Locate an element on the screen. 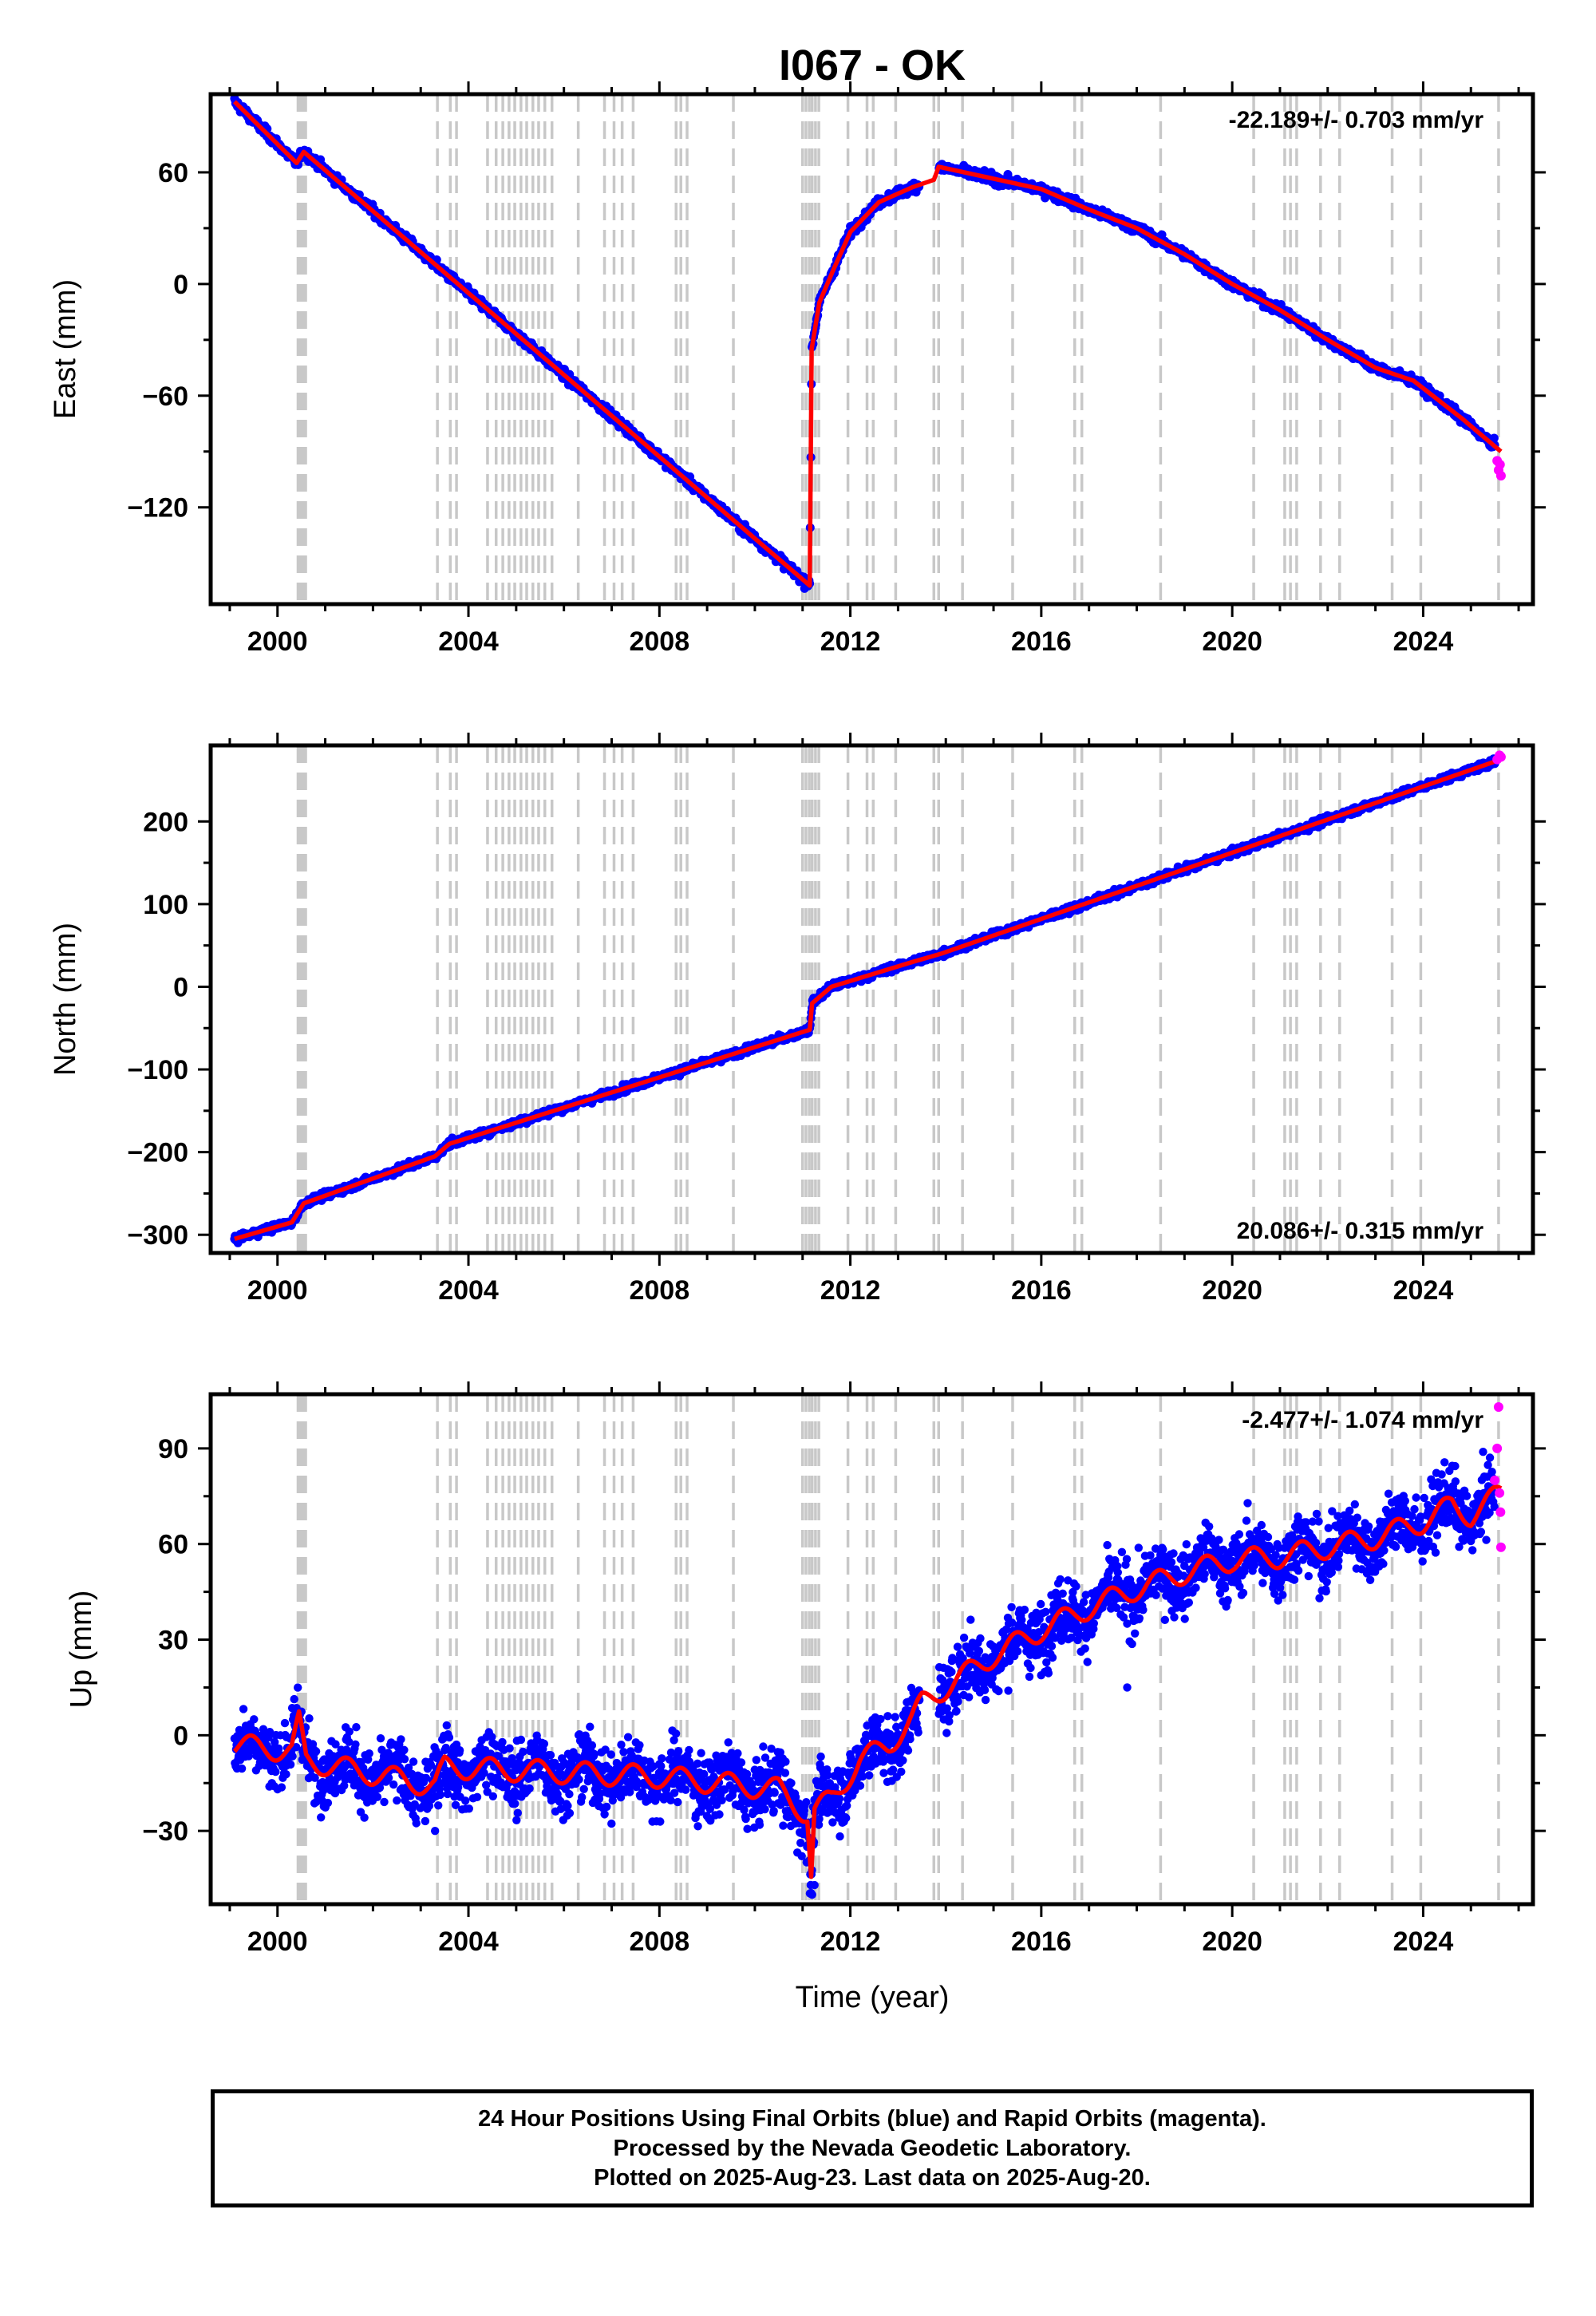 The height and width of the screenshot is (2316, 1596). rate-label: -22.189+/- 0.703 mm/yr is located at coordinates (1356, 120).